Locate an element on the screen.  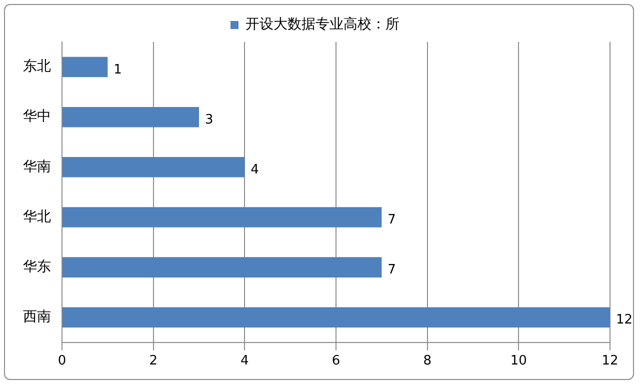
data-label: 4 is located at coordinates (254, 170).